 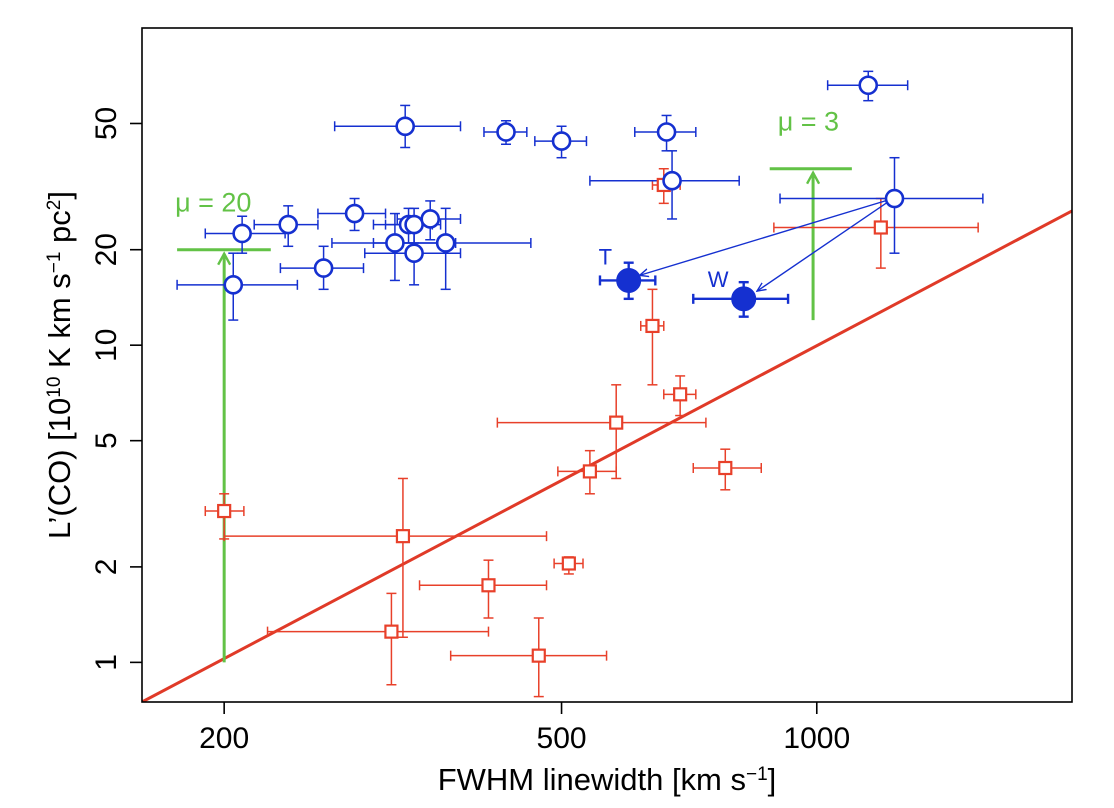 I want to click on lensing-annotation: μ = 3, so click(x=810, y=214).